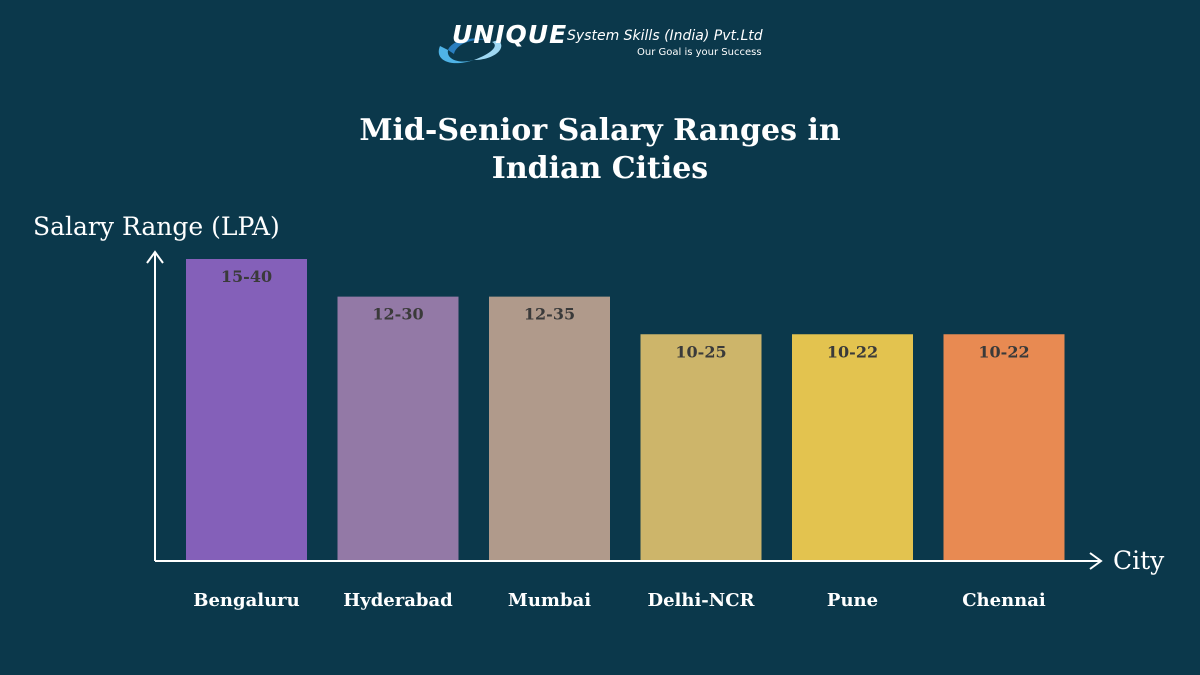  What do you see at coordinates (852, 447) in the screenshot?
I see `bar-pune` at bounding box center [852, 447].